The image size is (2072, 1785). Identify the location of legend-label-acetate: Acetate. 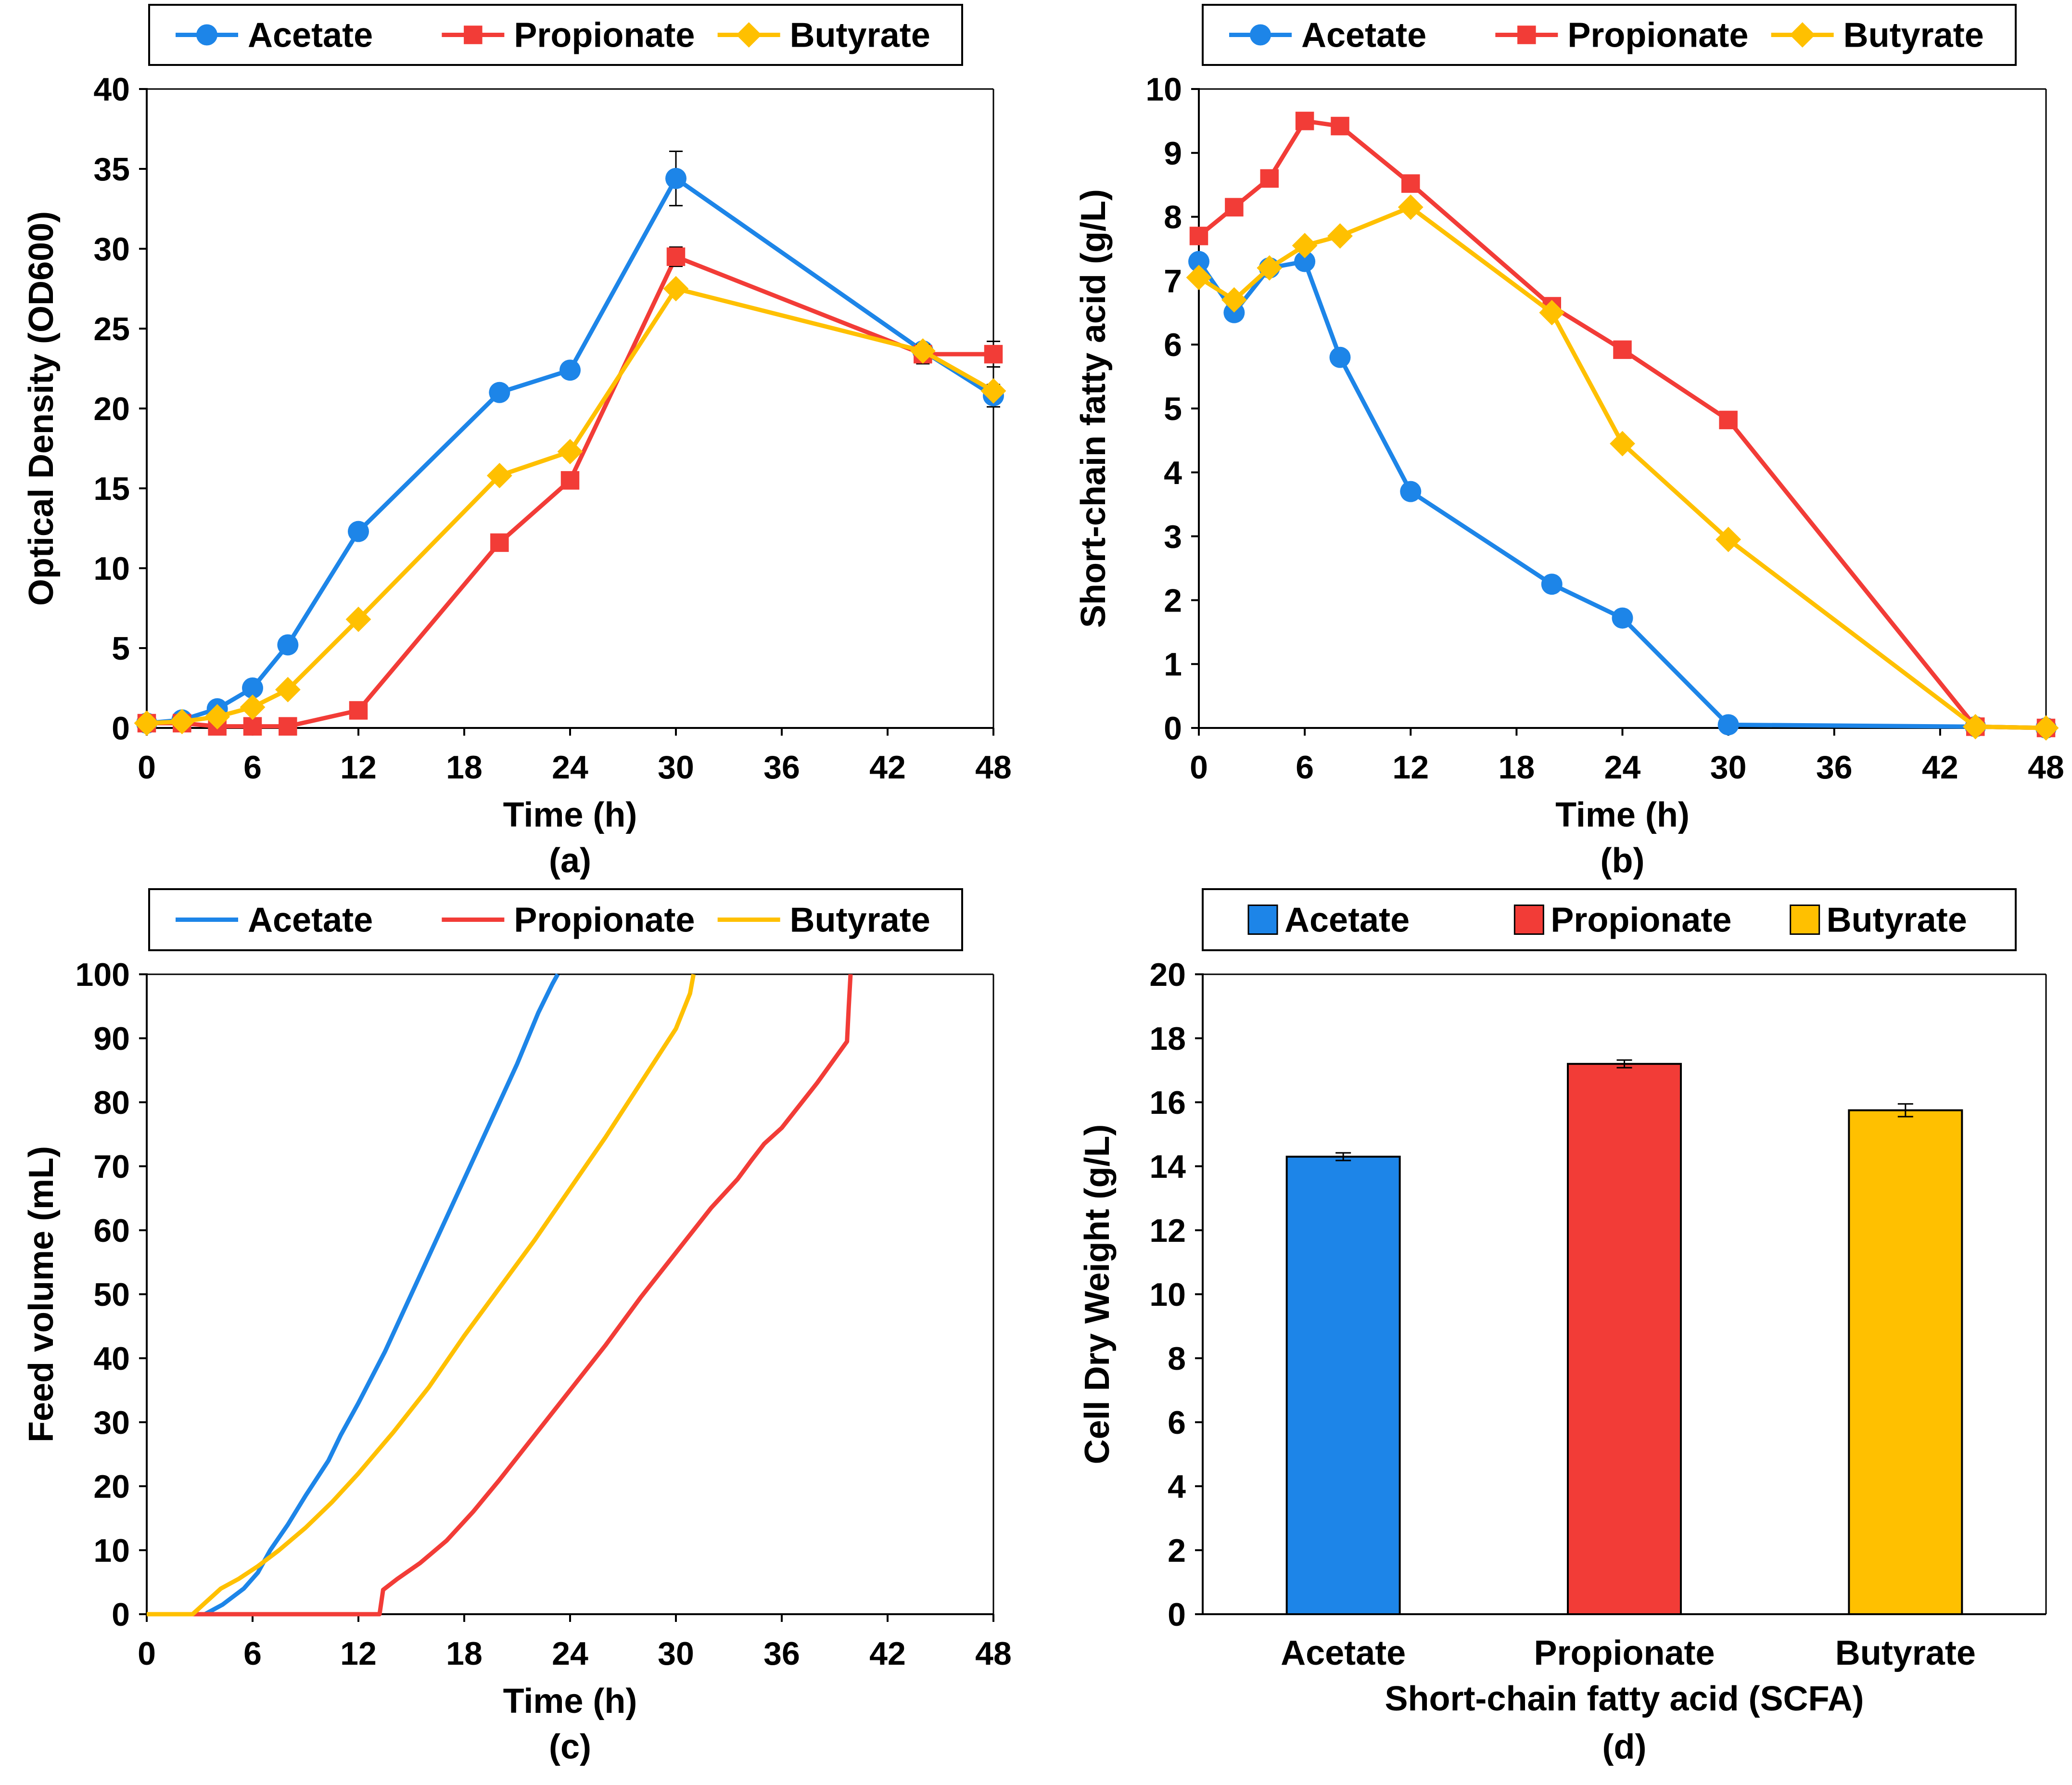
(310, 36).